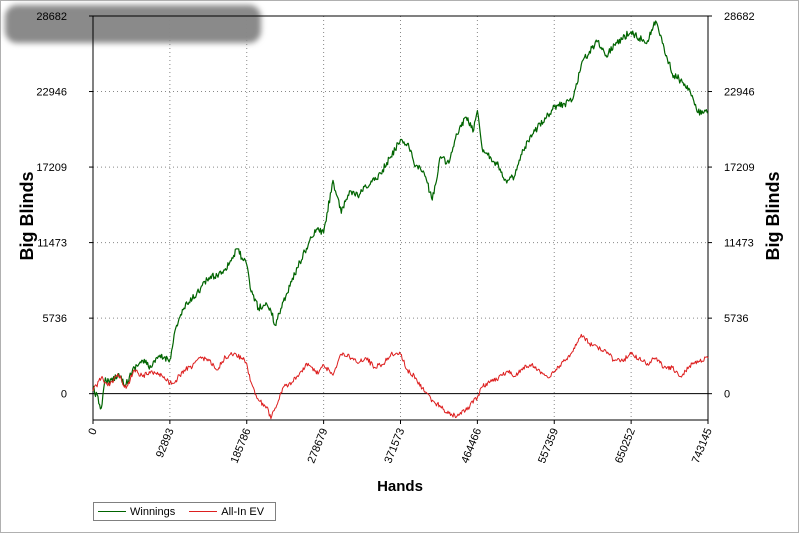  I want to click on y-tick-label-left: 22946, so click(51, 93).